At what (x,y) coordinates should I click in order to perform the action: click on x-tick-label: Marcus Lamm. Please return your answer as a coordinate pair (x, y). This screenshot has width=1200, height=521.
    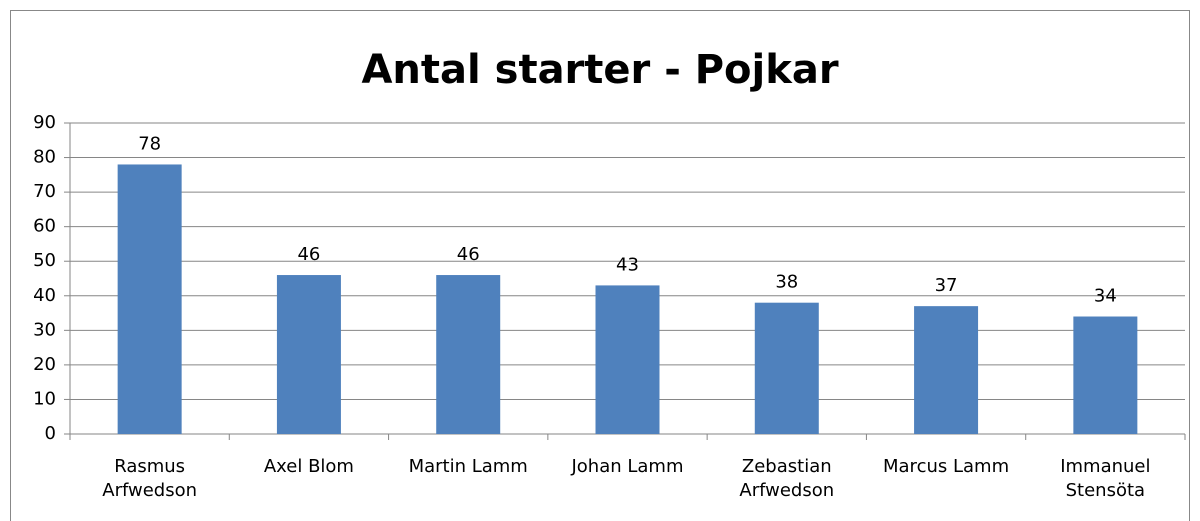
    Looking at the image, I should click on (946, 466).